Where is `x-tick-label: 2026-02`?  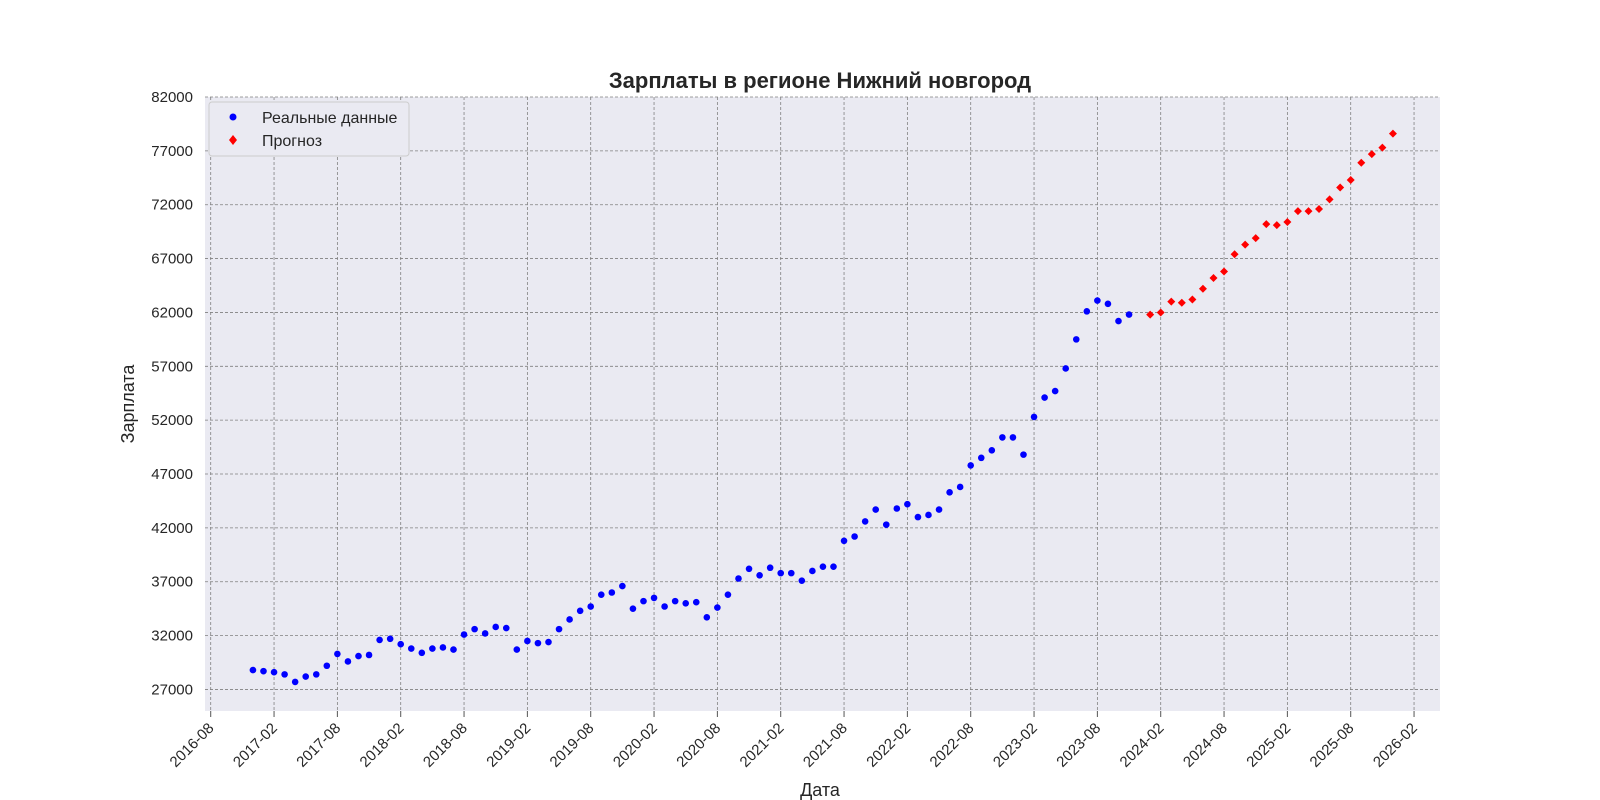 x-tick-label: 2026-02 is located at coordinates (1395, 745).